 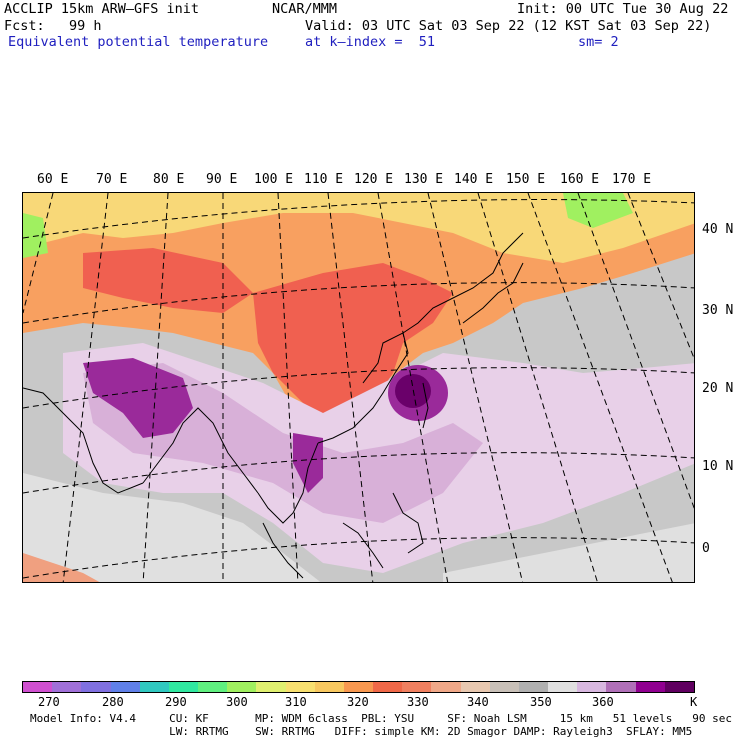 I want to click on lon-label: 130 E, so click(x=424, y=179).